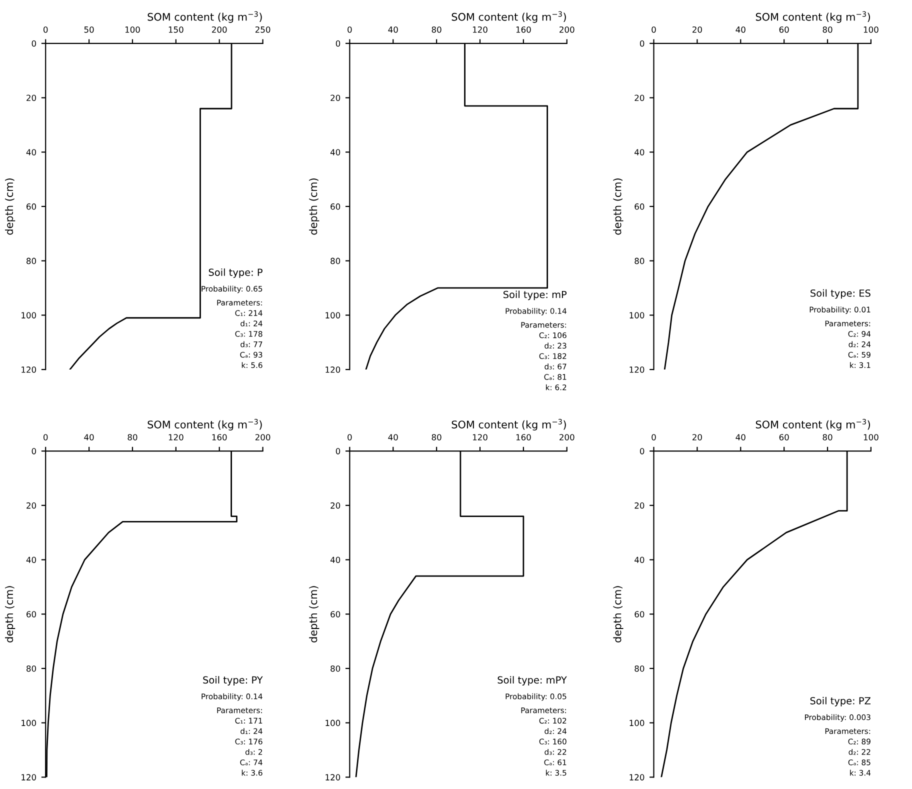 The image size is (912, 789). I want to click on x-tick-label: 50, so click(89, 29).